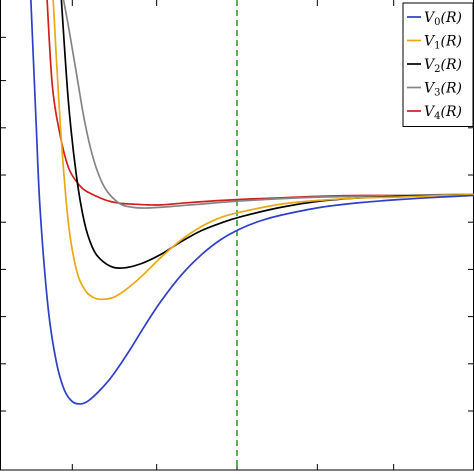  I want to click on legend-label-3: V3(R), so click(443, 90).